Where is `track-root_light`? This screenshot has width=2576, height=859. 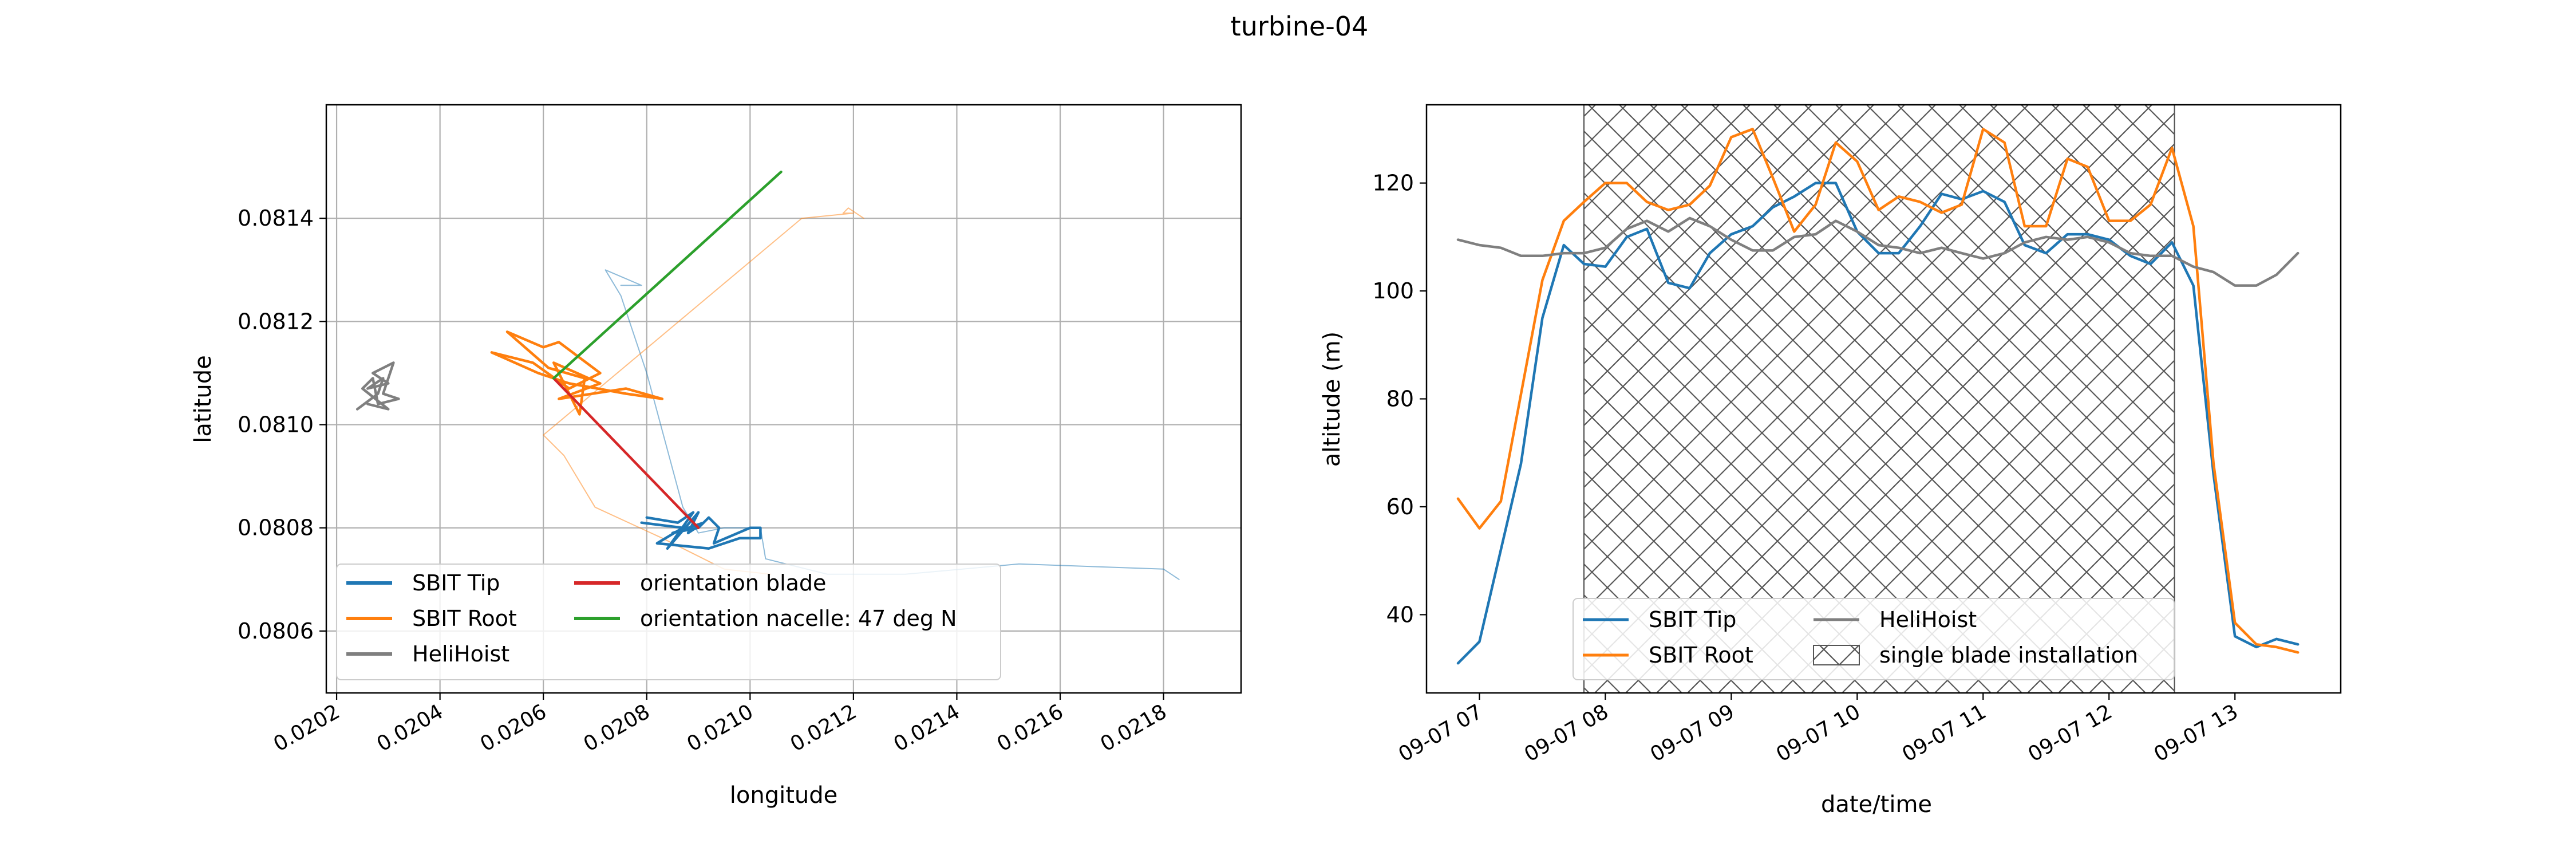 track-root_light is located at coordinates (703, 391).